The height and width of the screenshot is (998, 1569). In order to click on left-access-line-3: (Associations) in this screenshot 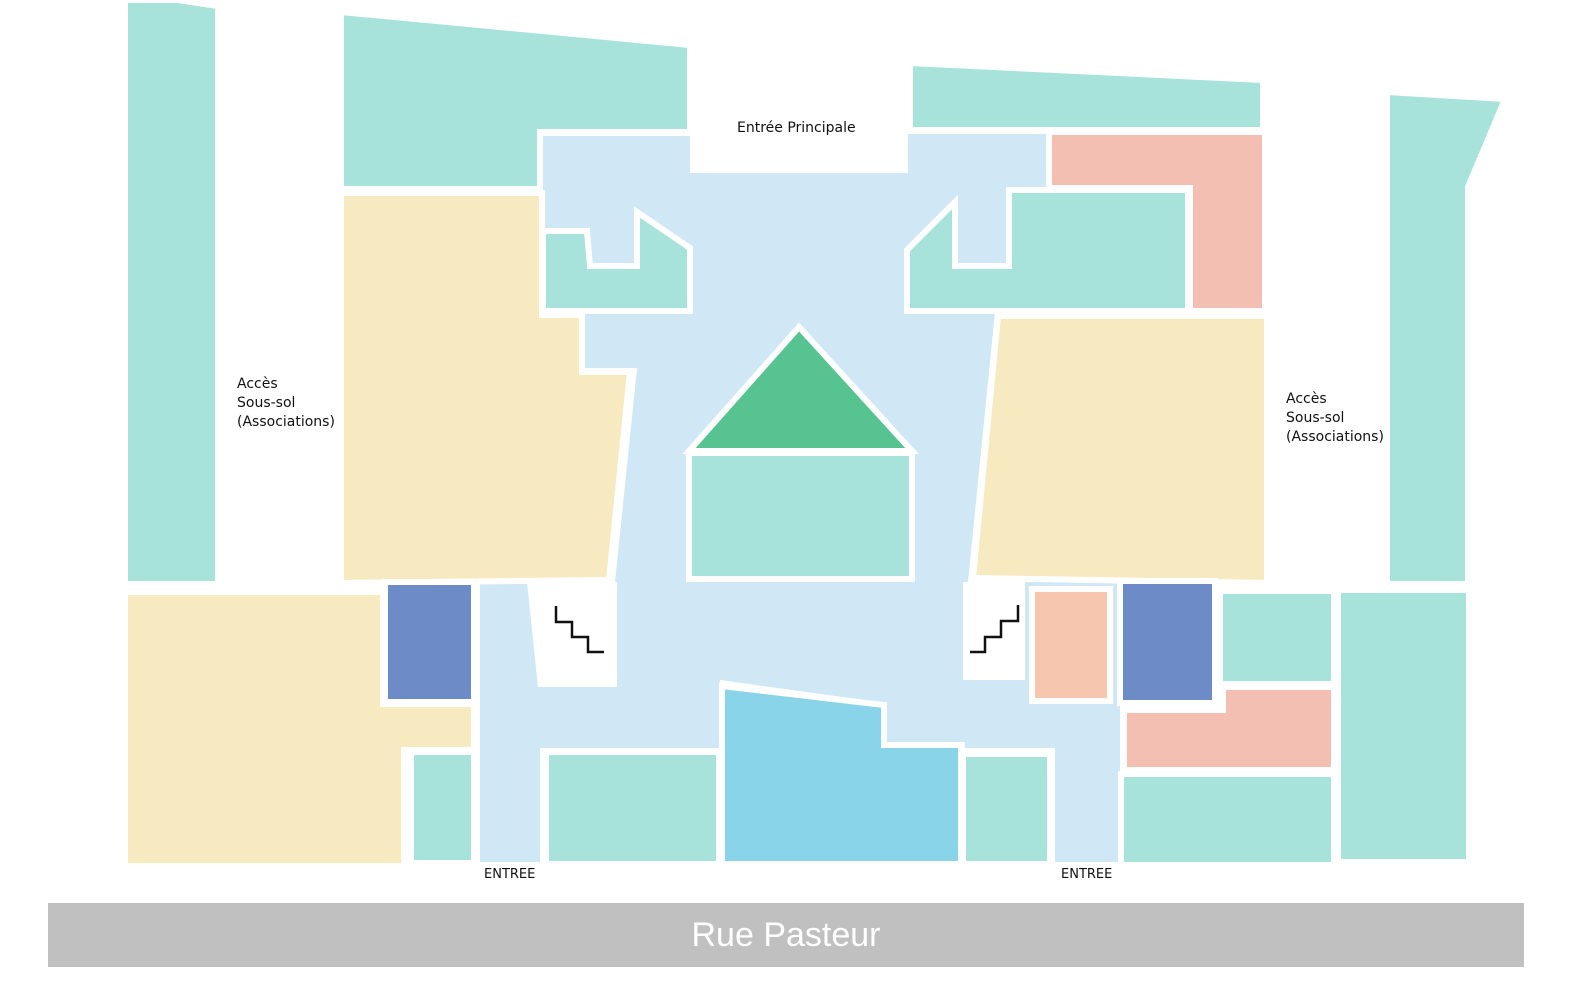, I will do `click(286, 422)`.